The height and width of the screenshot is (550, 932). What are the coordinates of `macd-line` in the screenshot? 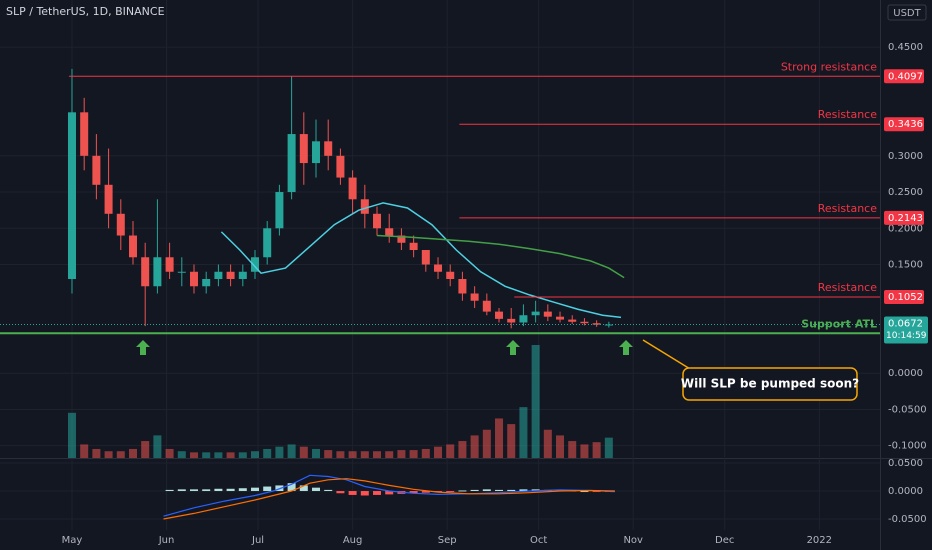 It's located at (389, 495).